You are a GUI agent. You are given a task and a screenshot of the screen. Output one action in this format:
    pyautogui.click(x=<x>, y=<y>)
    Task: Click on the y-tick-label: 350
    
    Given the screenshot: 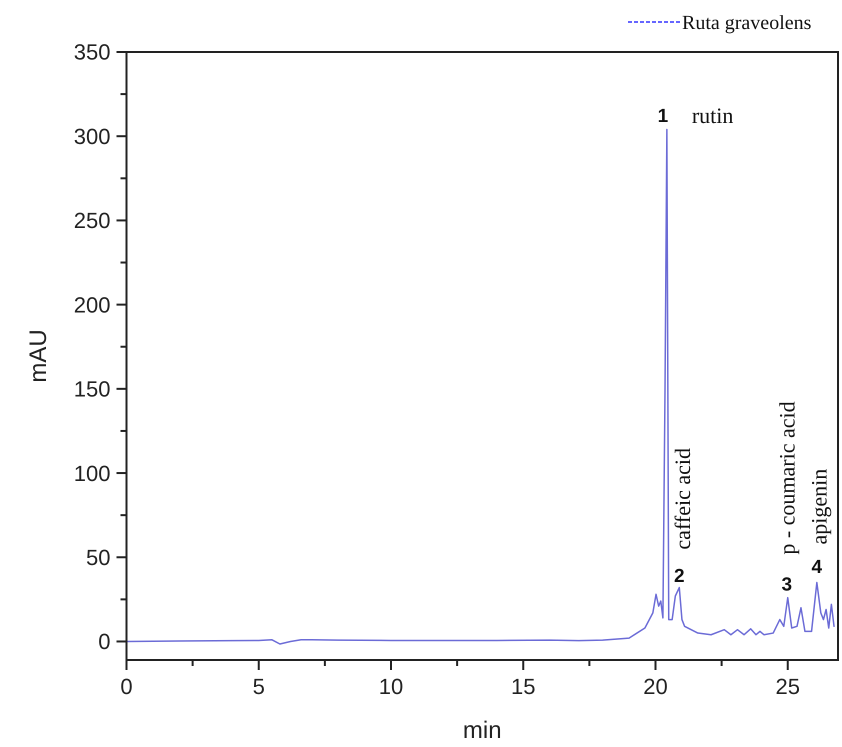 What is the action you would take?
    pyautogui.click(x=92, y=52)
    